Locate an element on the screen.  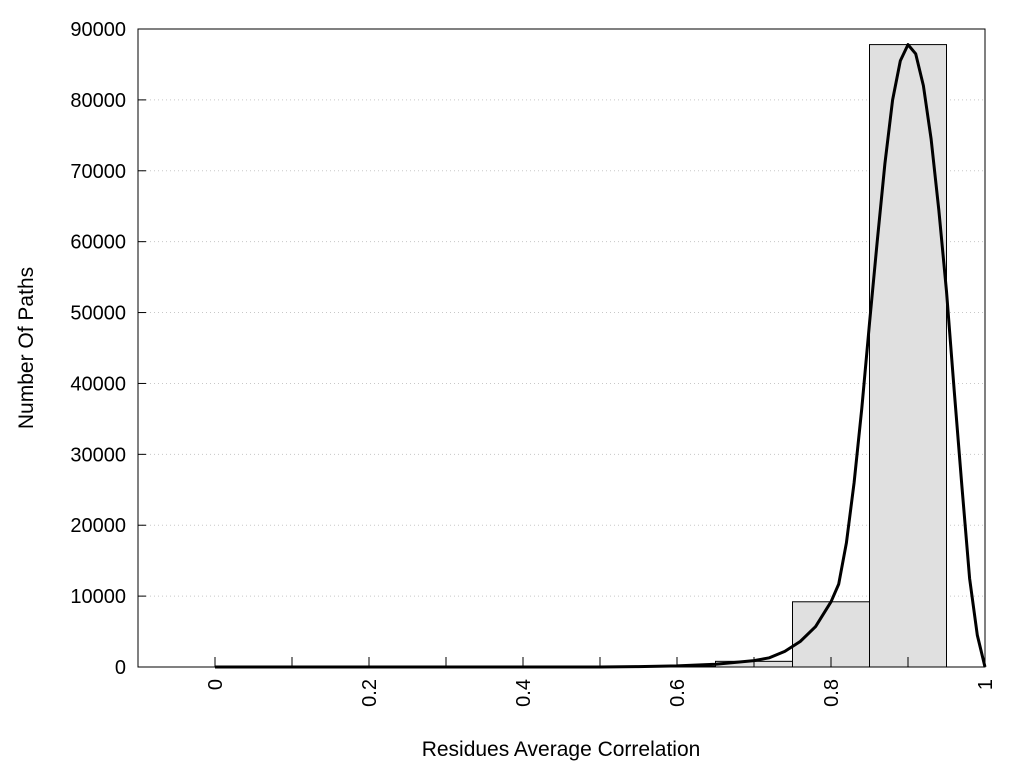
y-tick-label: 60000 is located at coordinates (98, 243).